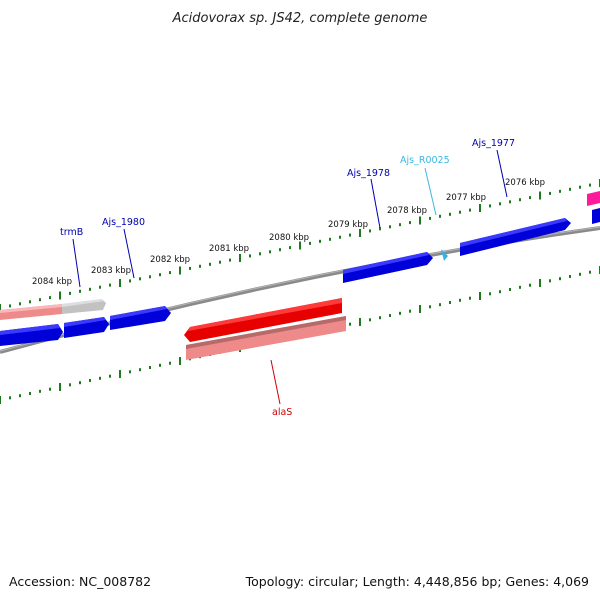 This screenshot has height=600, width=600. I want to click on feature-trmB, so click(31, 312).